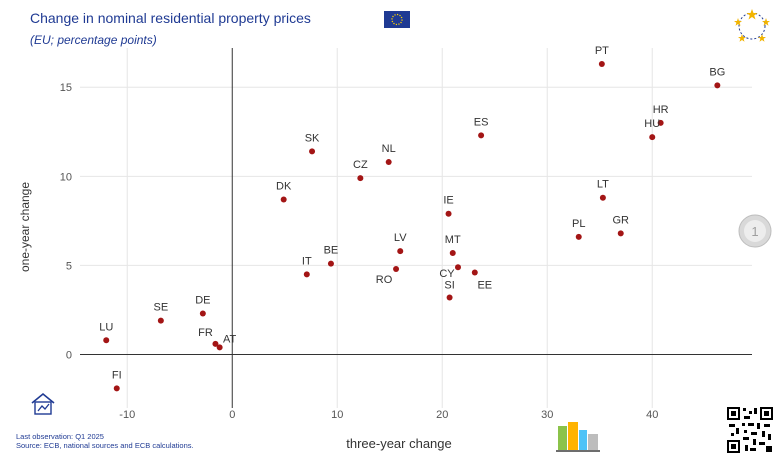 The height and width of the screenshot is (458, 784). Describe the element at coordinates (360, 165) in the screenshot. I see `data-label-cz: CZ` at that location.